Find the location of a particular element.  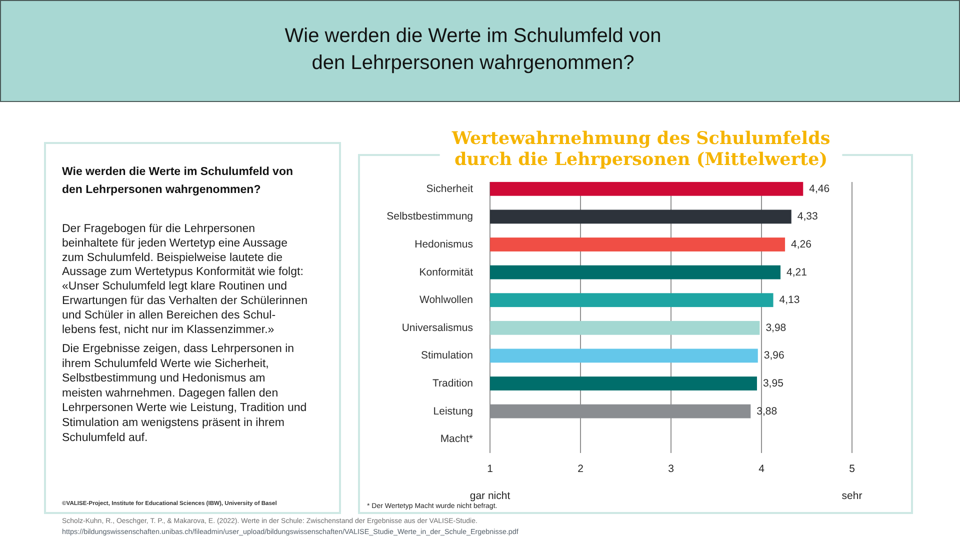

x-tick-label: 4 is located at coordinates (761, 469).